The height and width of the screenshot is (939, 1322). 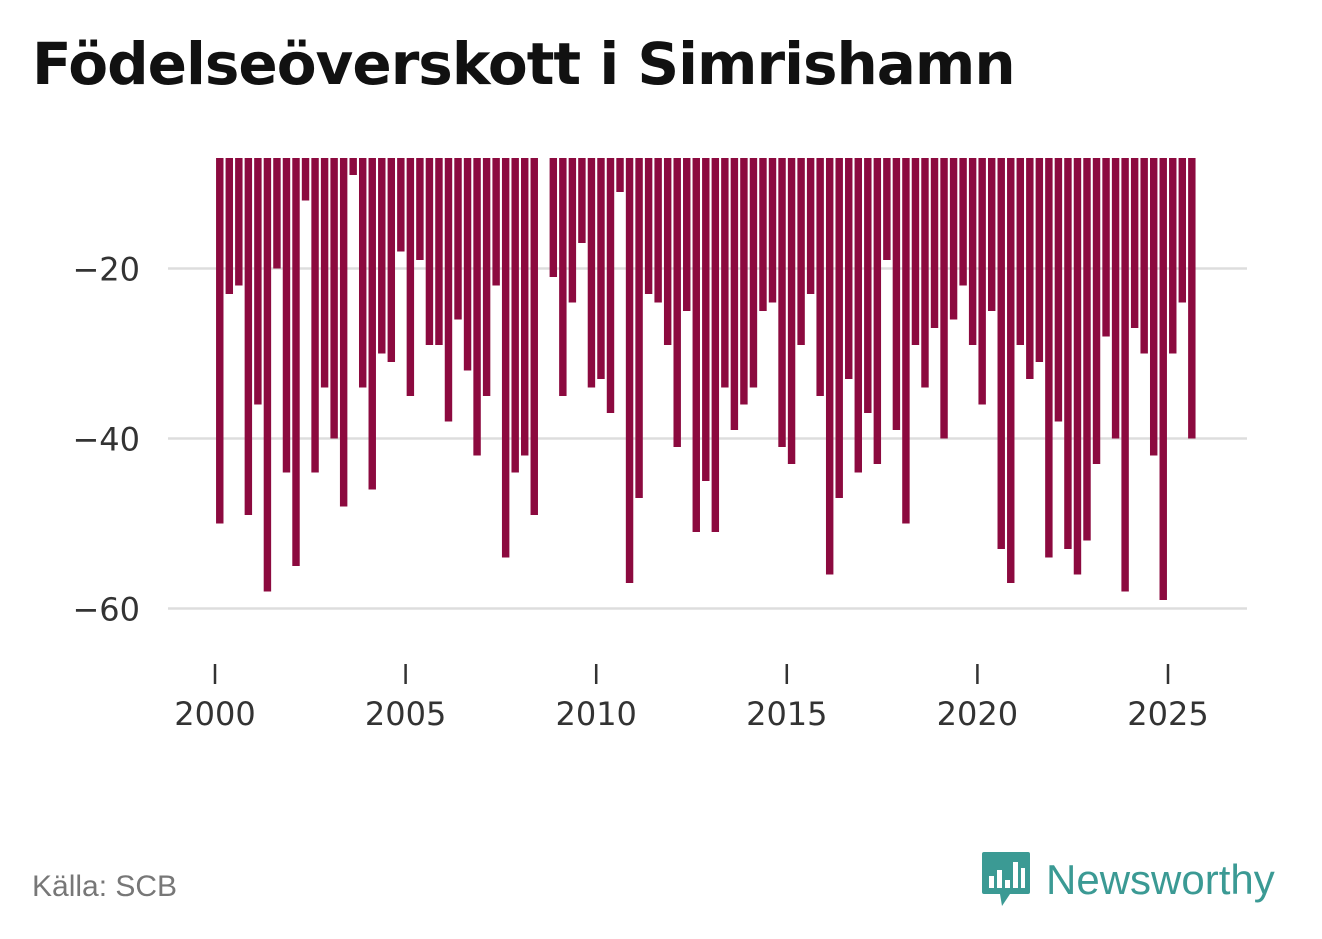 What do you see at coordinates (595, 714) in the screenshot?
I see `x-tick-label: 2010` at bounding box center [595, 714].